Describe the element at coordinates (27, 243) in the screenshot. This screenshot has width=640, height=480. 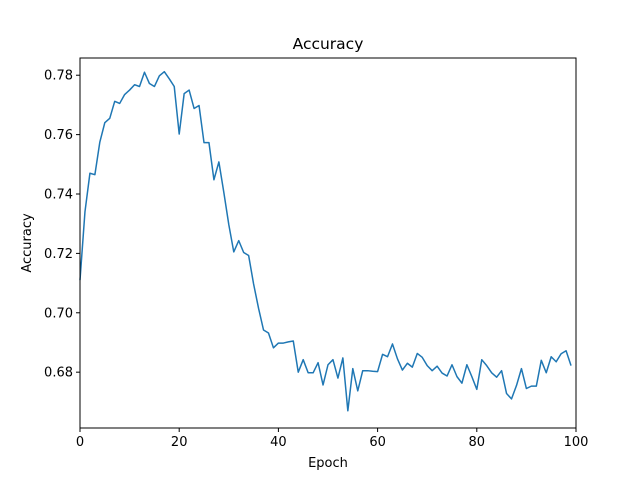
I see `y-axis-title: Accuracy` at that location.